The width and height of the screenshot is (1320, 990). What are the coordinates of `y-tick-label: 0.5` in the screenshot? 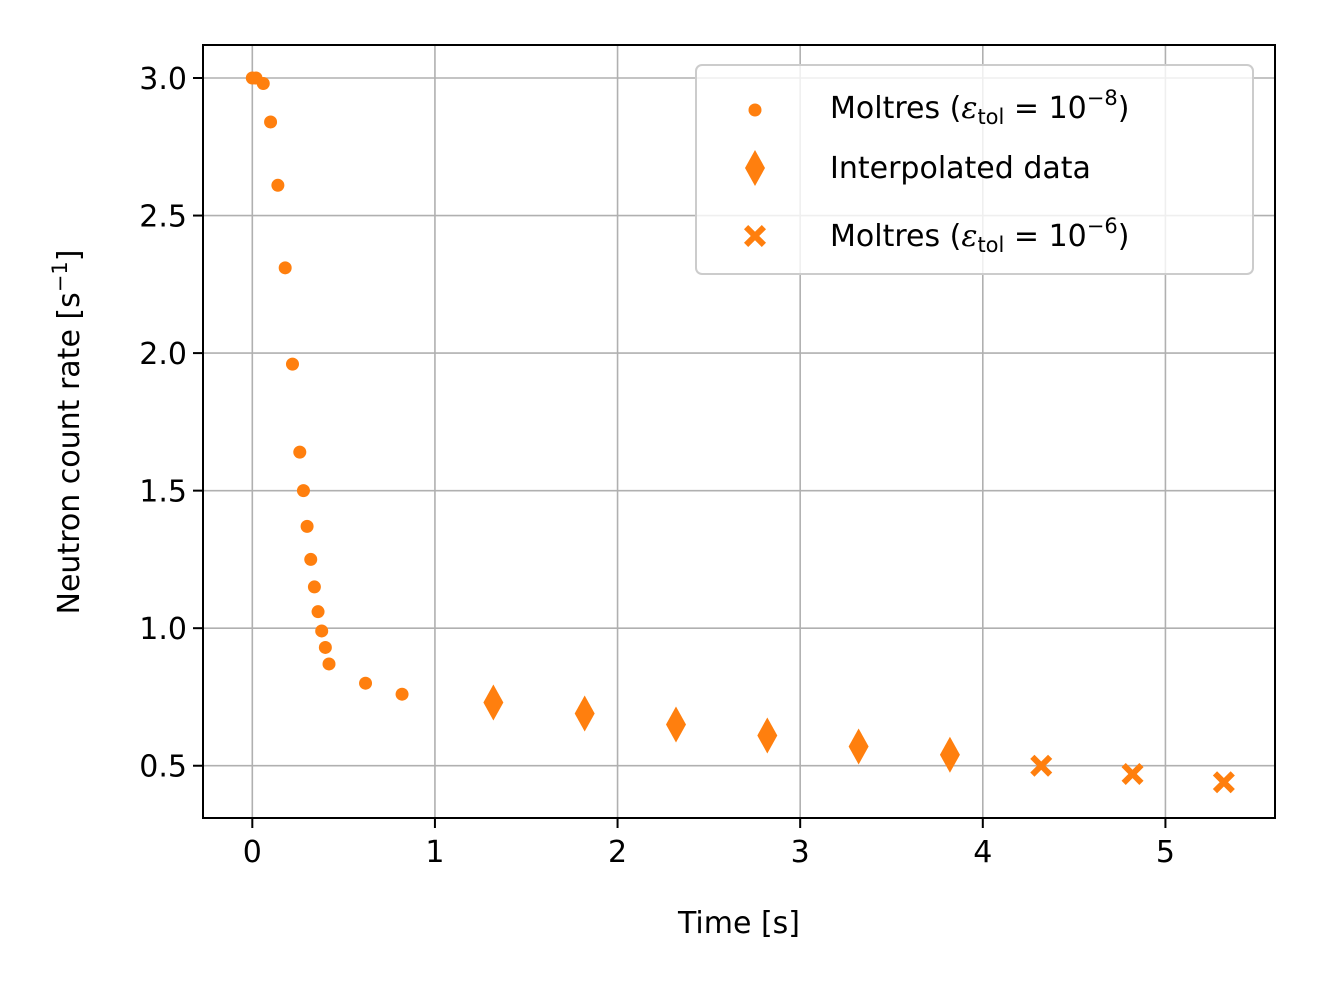 It's located at (163, 767).